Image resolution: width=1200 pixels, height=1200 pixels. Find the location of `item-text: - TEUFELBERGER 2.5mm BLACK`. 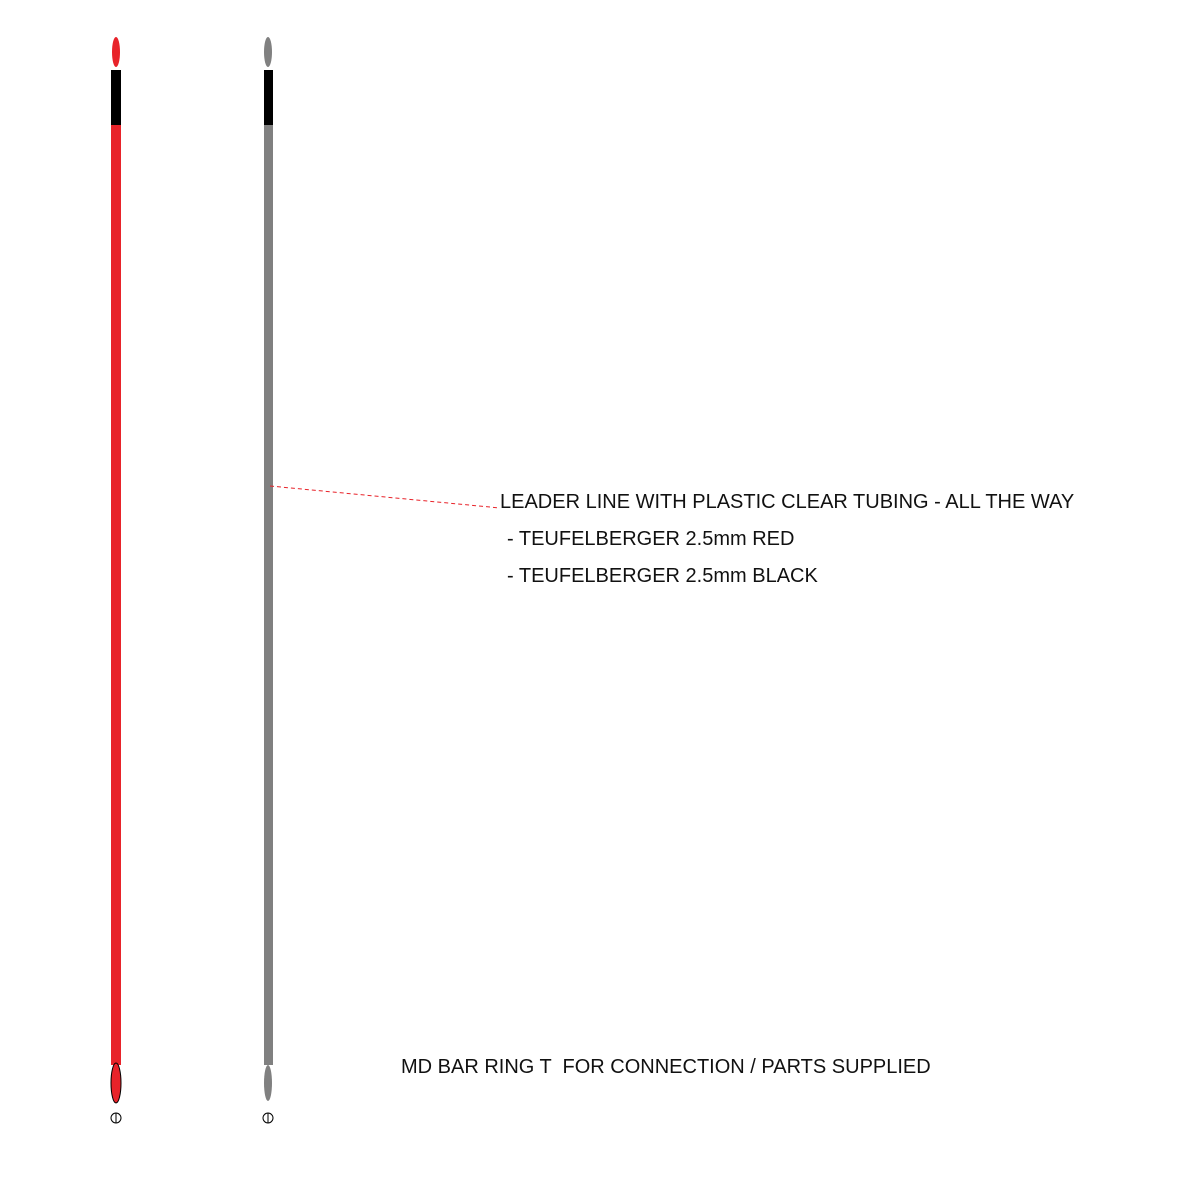

item-text: - TEUFELBERGER 2.5mm BLACK is located at coordinates (662, 576).